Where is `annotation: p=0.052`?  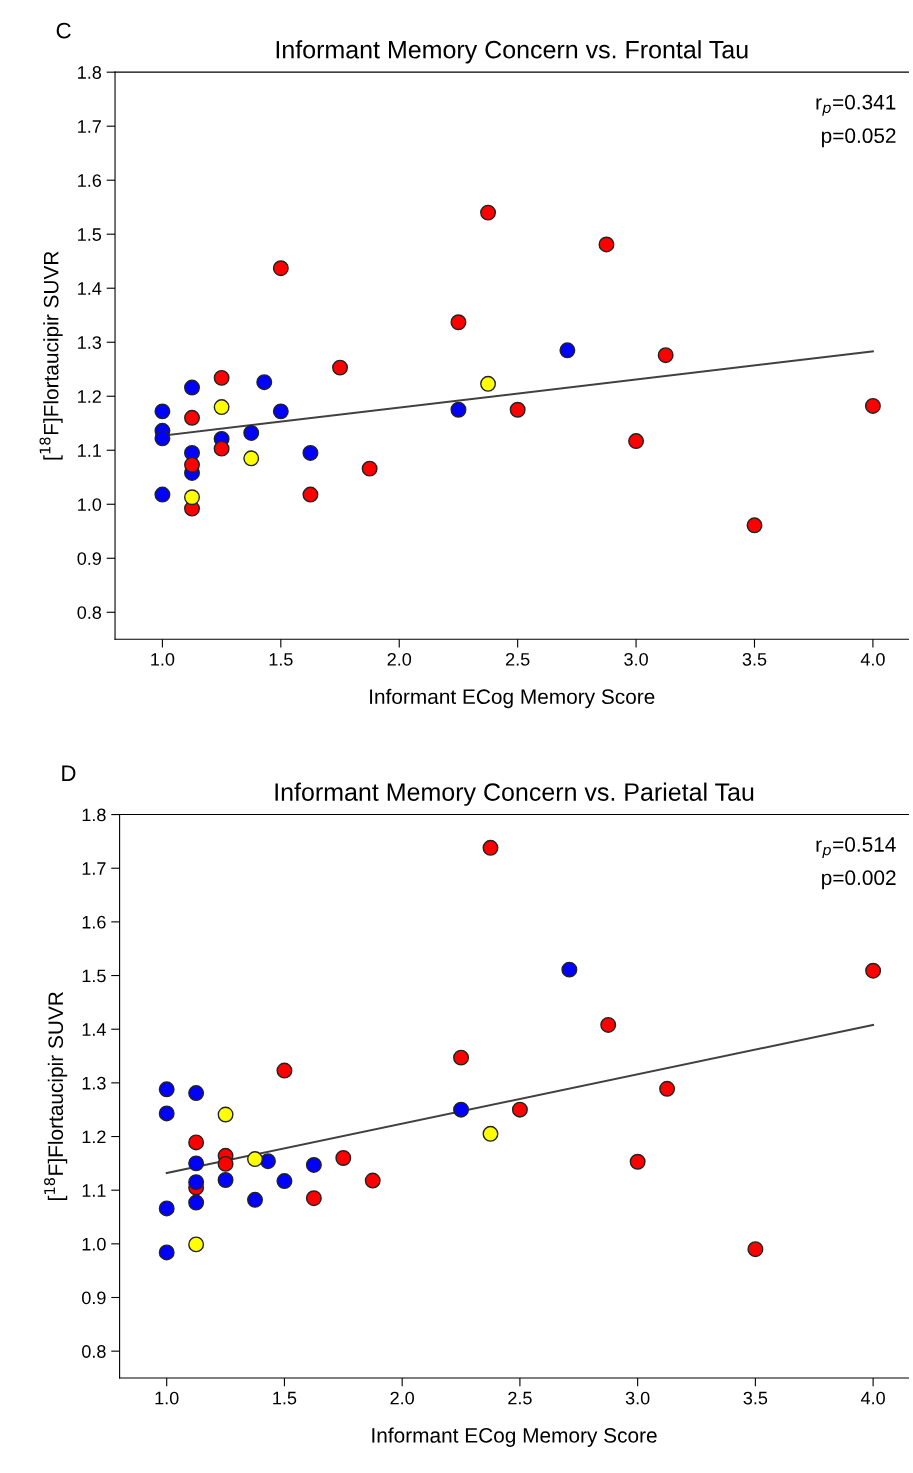 annotation: p=0.052 is located at coordinates (859, 138).